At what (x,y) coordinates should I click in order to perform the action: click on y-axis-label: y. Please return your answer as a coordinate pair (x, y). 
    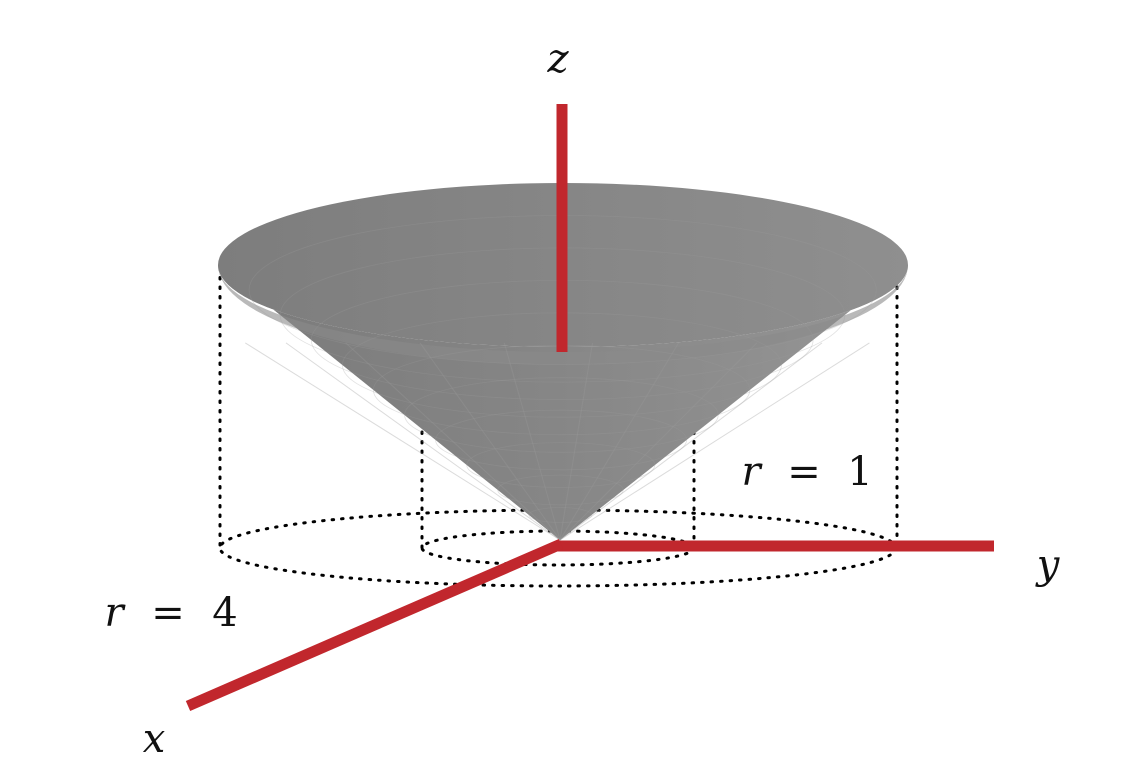
    Looking at the image, I should click on (1048, 565).